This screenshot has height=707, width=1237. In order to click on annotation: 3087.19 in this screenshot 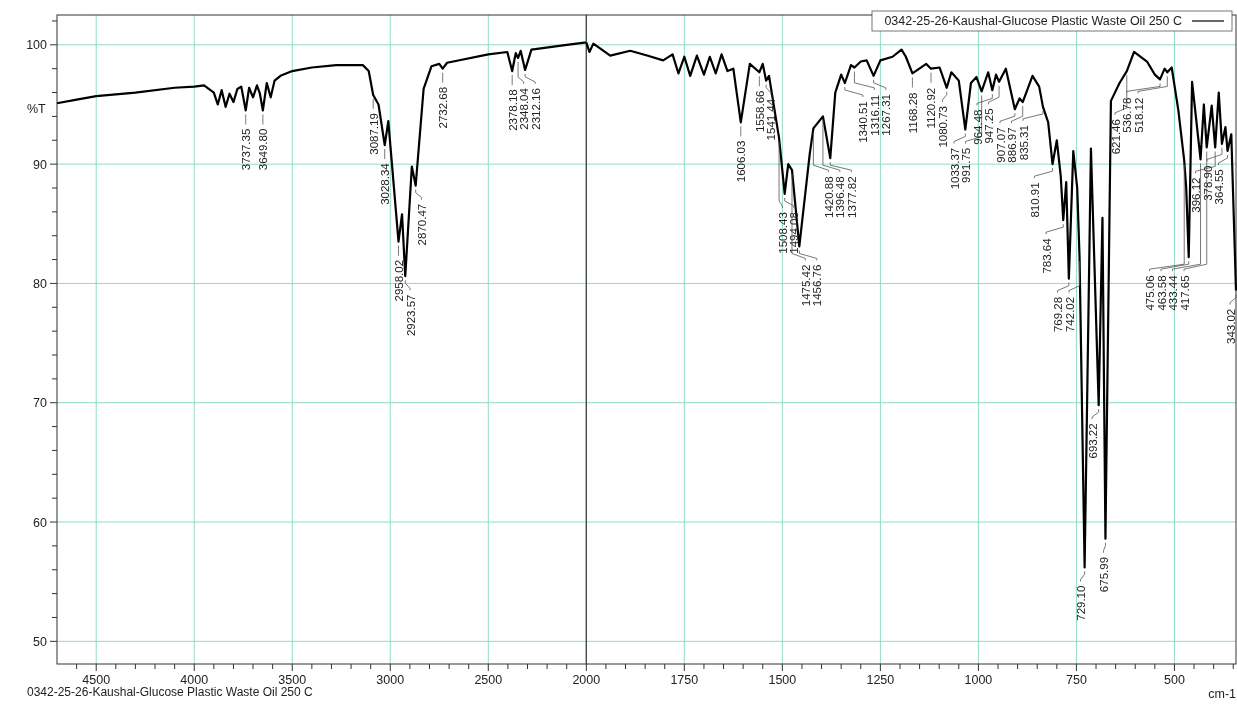, I will do `click(373, 134)`.